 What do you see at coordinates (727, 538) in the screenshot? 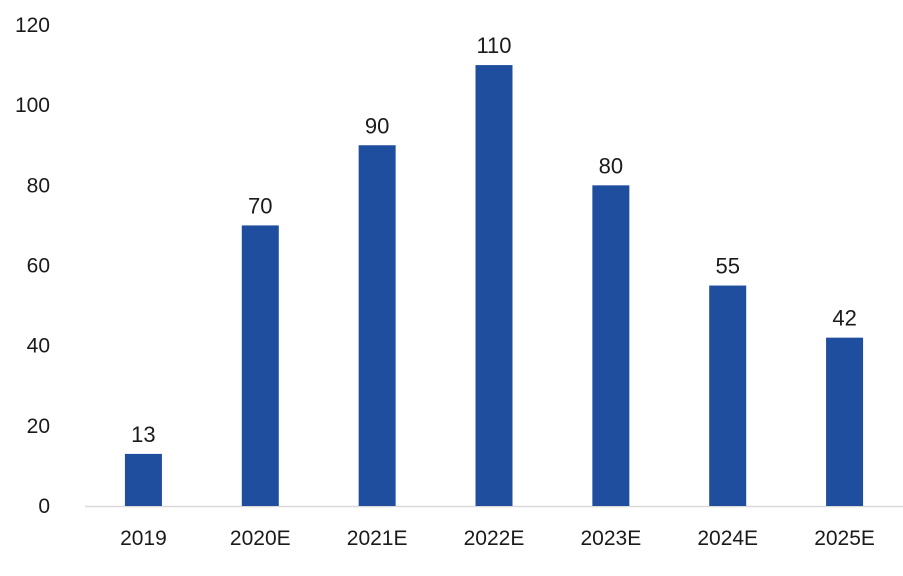
I see `x-tick-label: 2024E` at bounding box center [727, 538].